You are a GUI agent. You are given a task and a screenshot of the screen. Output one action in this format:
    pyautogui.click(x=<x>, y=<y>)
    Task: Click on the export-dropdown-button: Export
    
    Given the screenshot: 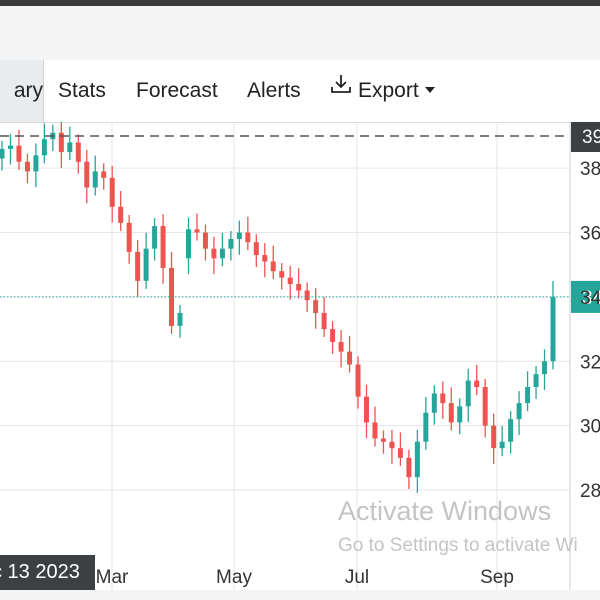 What is the action you would take?
    pyautogui.click(x=382, y=91)
    